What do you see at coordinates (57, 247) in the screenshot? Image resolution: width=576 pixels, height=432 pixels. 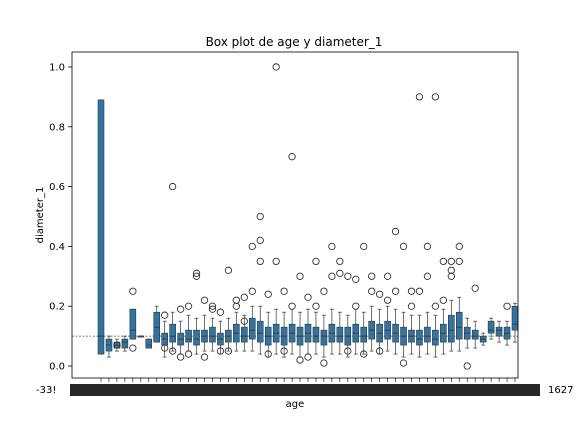 I see `y-tick-label: 0.4` at bounding box center [57, 247].